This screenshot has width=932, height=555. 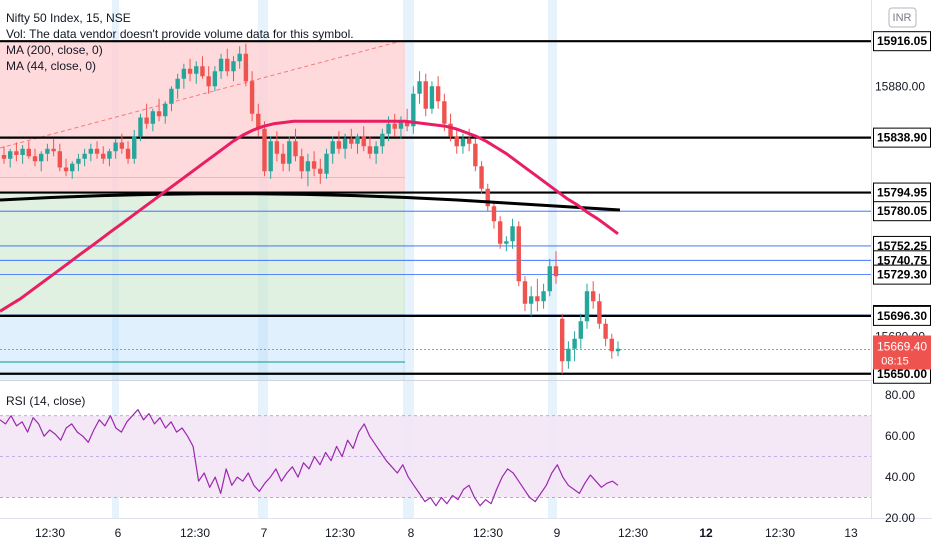 I want to click on time-axis: 12:30 6 12:30 7 12:30 8 12:30 9 12:30 12 12:30 13, so click(x=446, y=533).